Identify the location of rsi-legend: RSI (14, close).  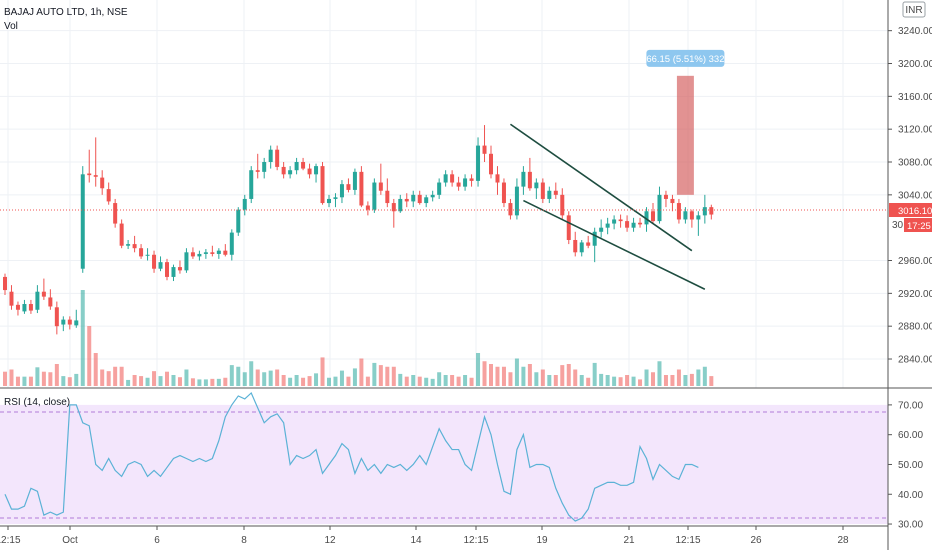
(37, 402).